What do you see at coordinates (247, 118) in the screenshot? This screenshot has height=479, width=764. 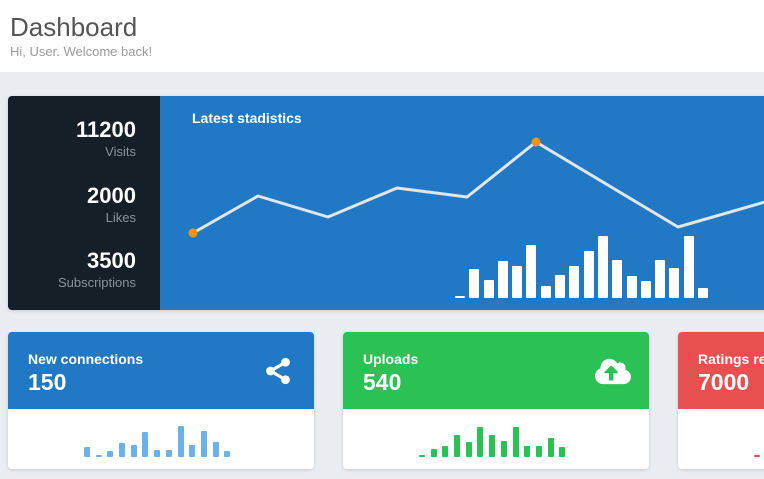 I see `chart-title: Latest stadistics` at bounding box center [247, 118].